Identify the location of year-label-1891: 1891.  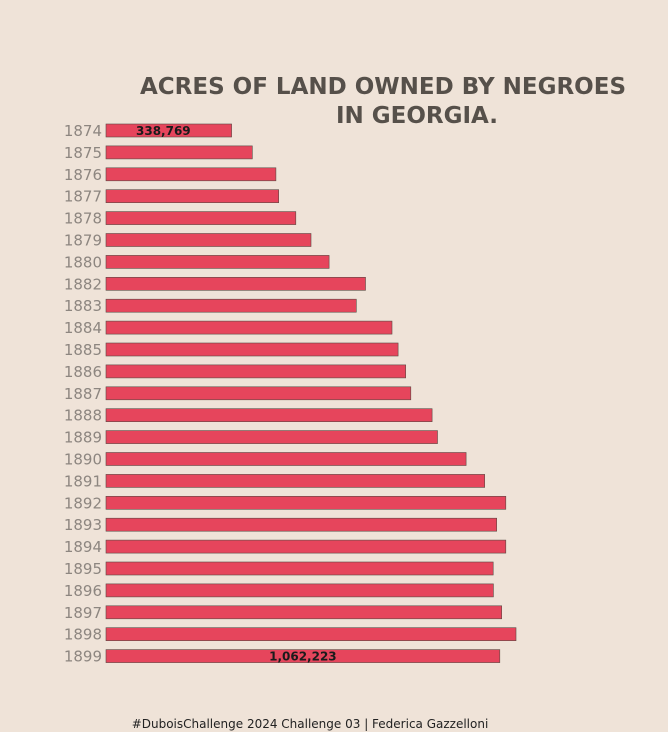
(83, 481).